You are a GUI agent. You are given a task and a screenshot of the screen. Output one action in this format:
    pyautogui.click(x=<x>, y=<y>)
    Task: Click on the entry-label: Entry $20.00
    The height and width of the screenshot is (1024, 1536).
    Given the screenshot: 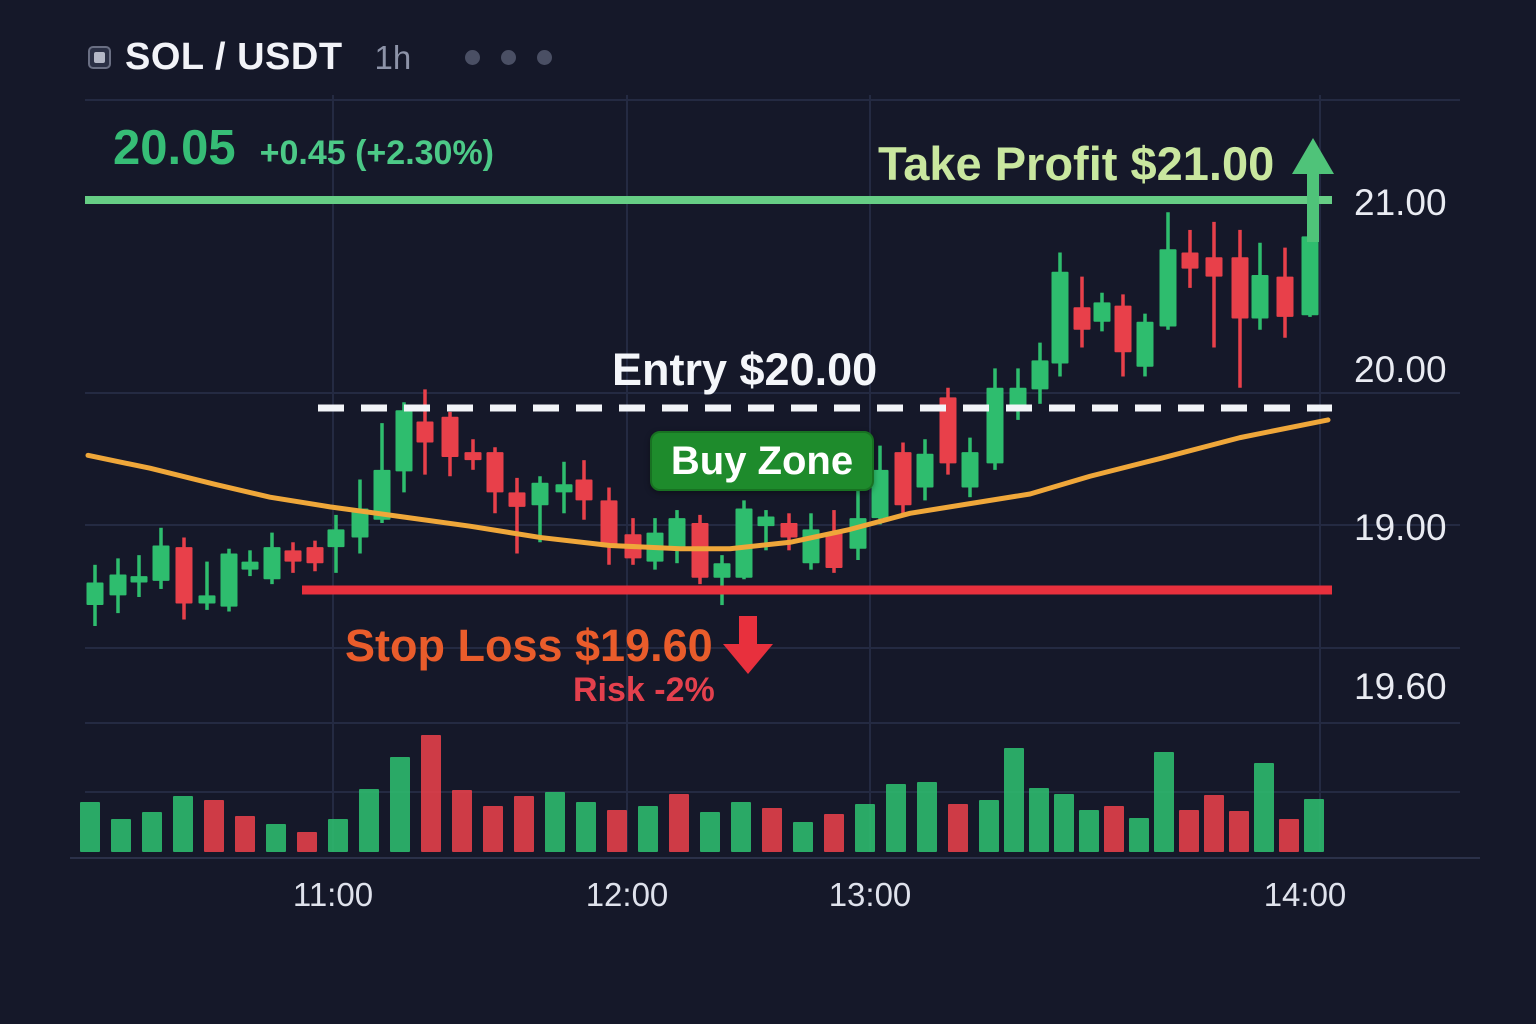 What is the action you would take?
    pyautogui.click(x=745, y=369)
    